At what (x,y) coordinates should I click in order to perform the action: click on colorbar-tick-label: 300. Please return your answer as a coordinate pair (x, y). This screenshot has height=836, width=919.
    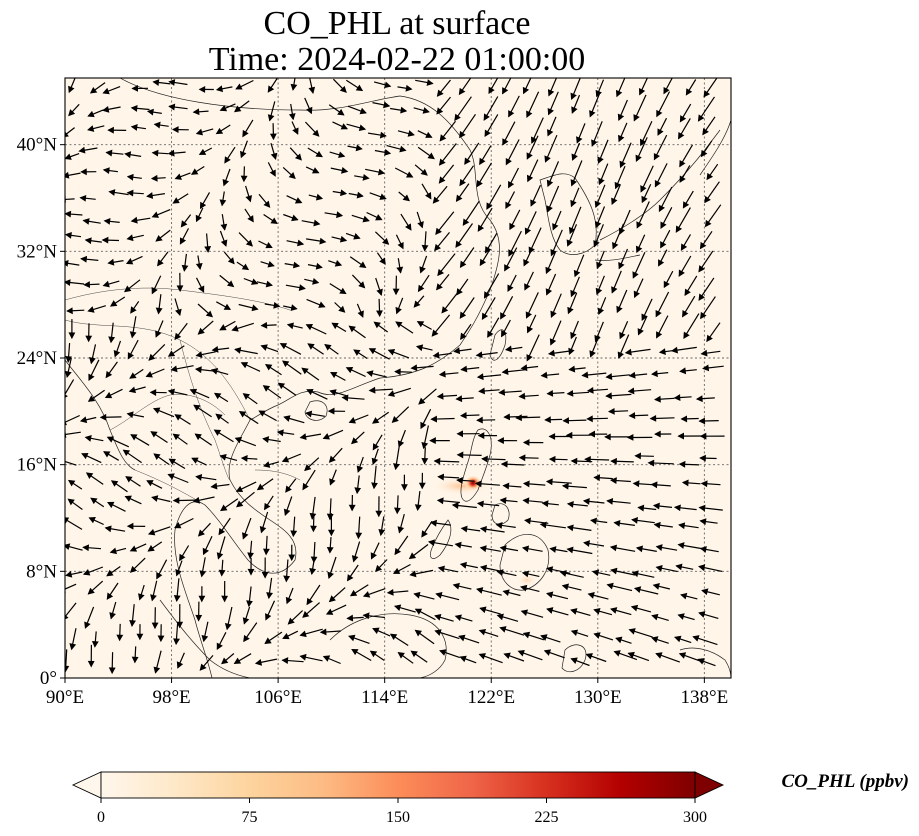
    Looking at the image, I should click on (695, 817).